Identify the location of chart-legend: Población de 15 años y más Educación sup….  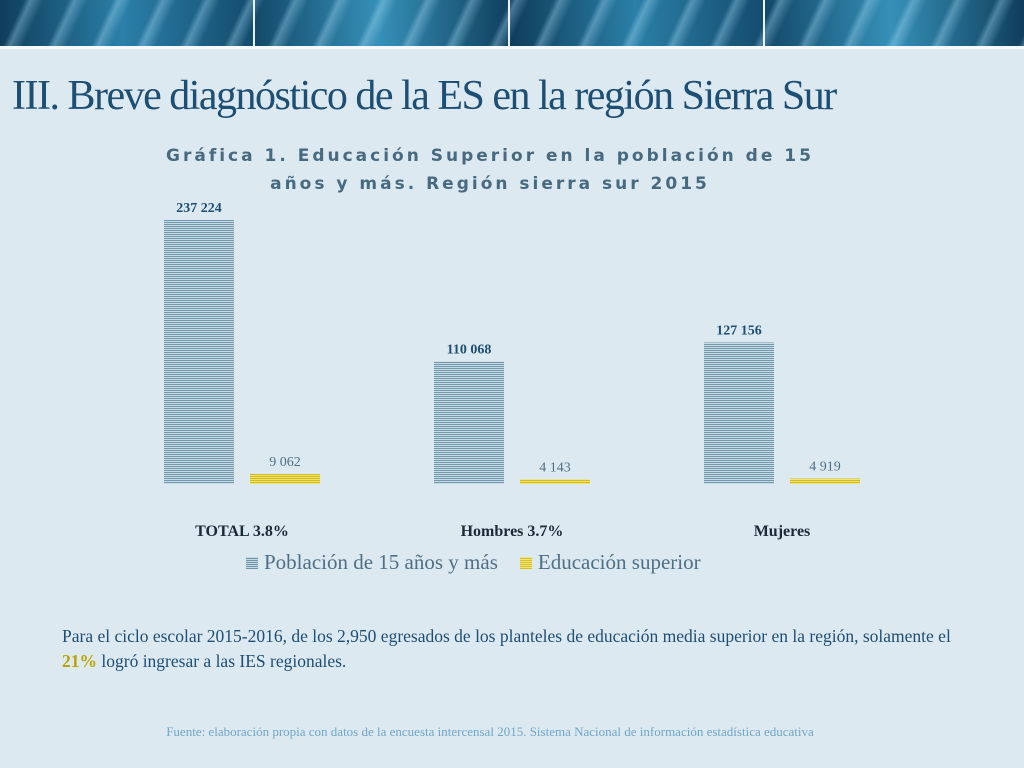
(484, 562).